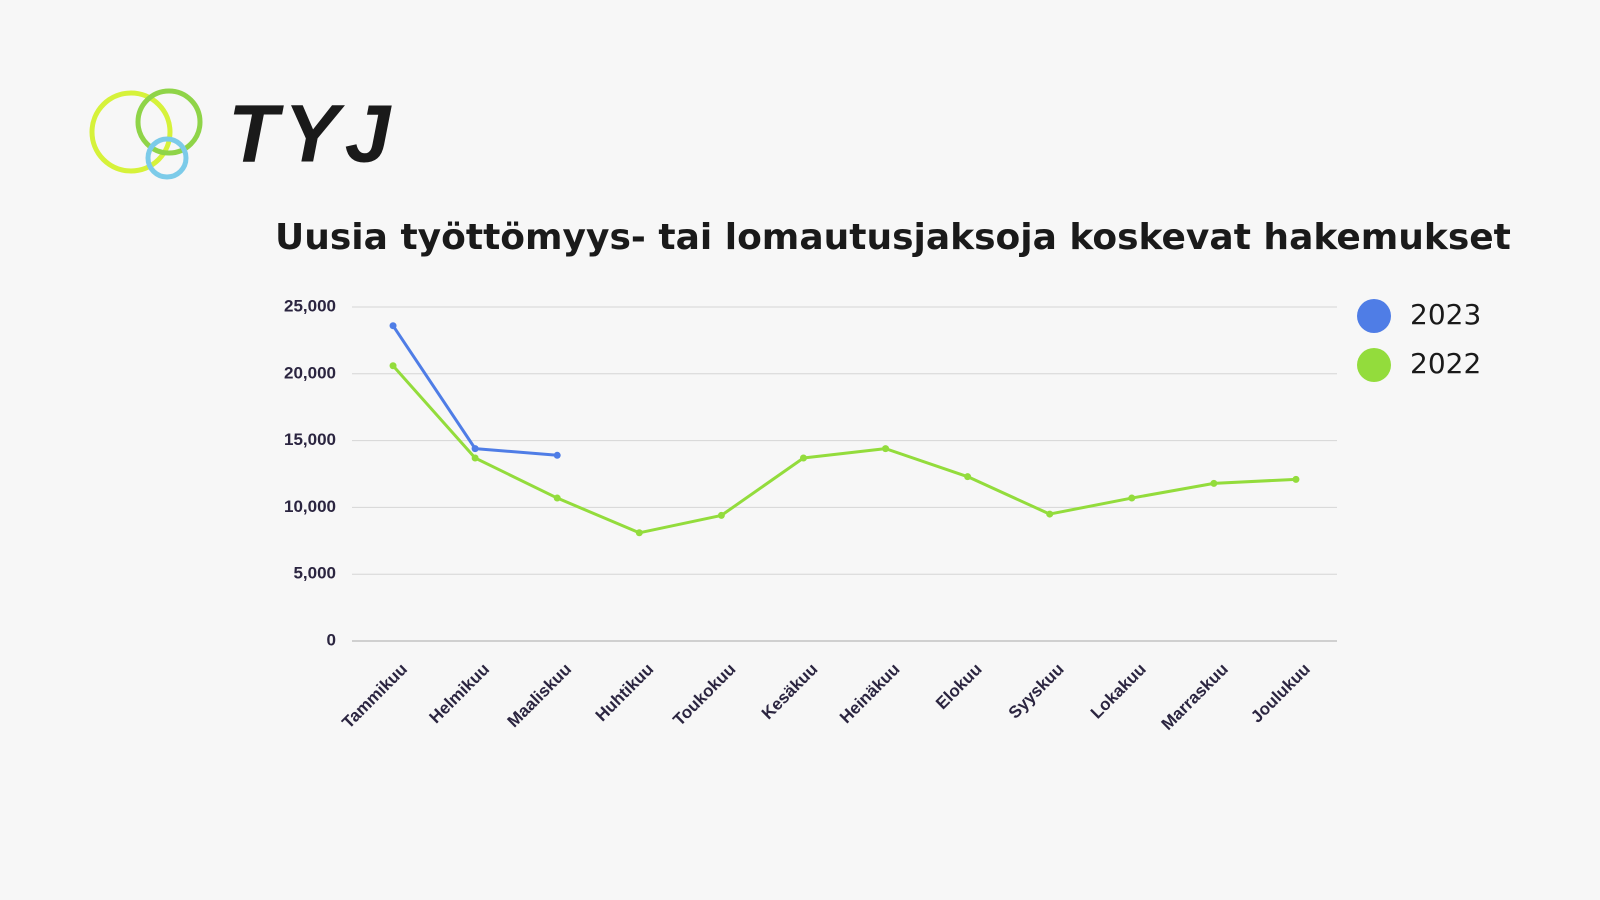 This screenshot has height=900, width=1600. I want to click on y-tick-label: 15,000, so click(310, 439).